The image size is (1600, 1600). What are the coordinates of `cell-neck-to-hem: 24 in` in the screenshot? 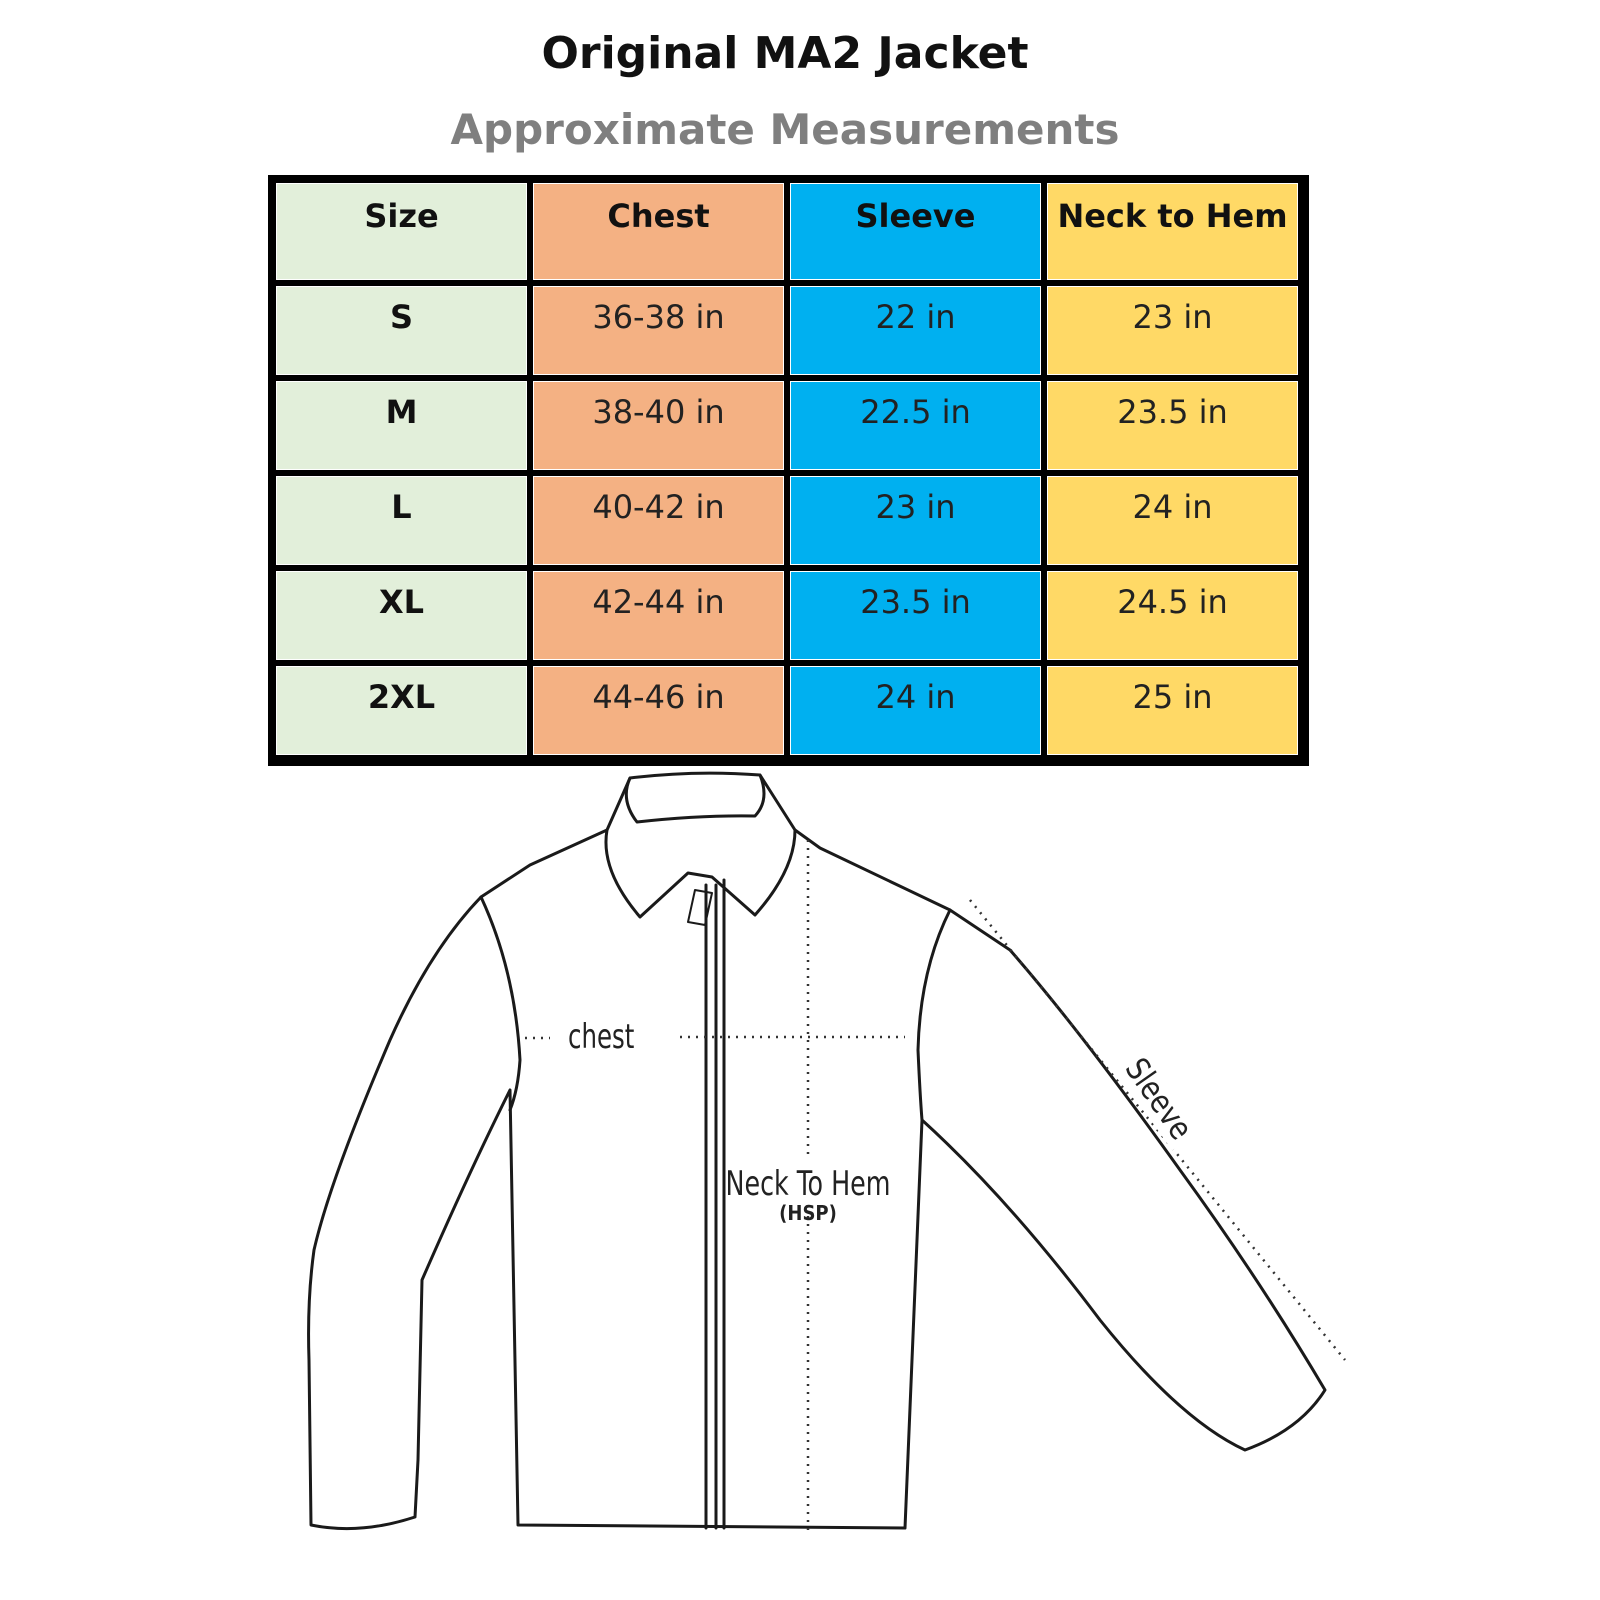 It's located at (1172, 520).